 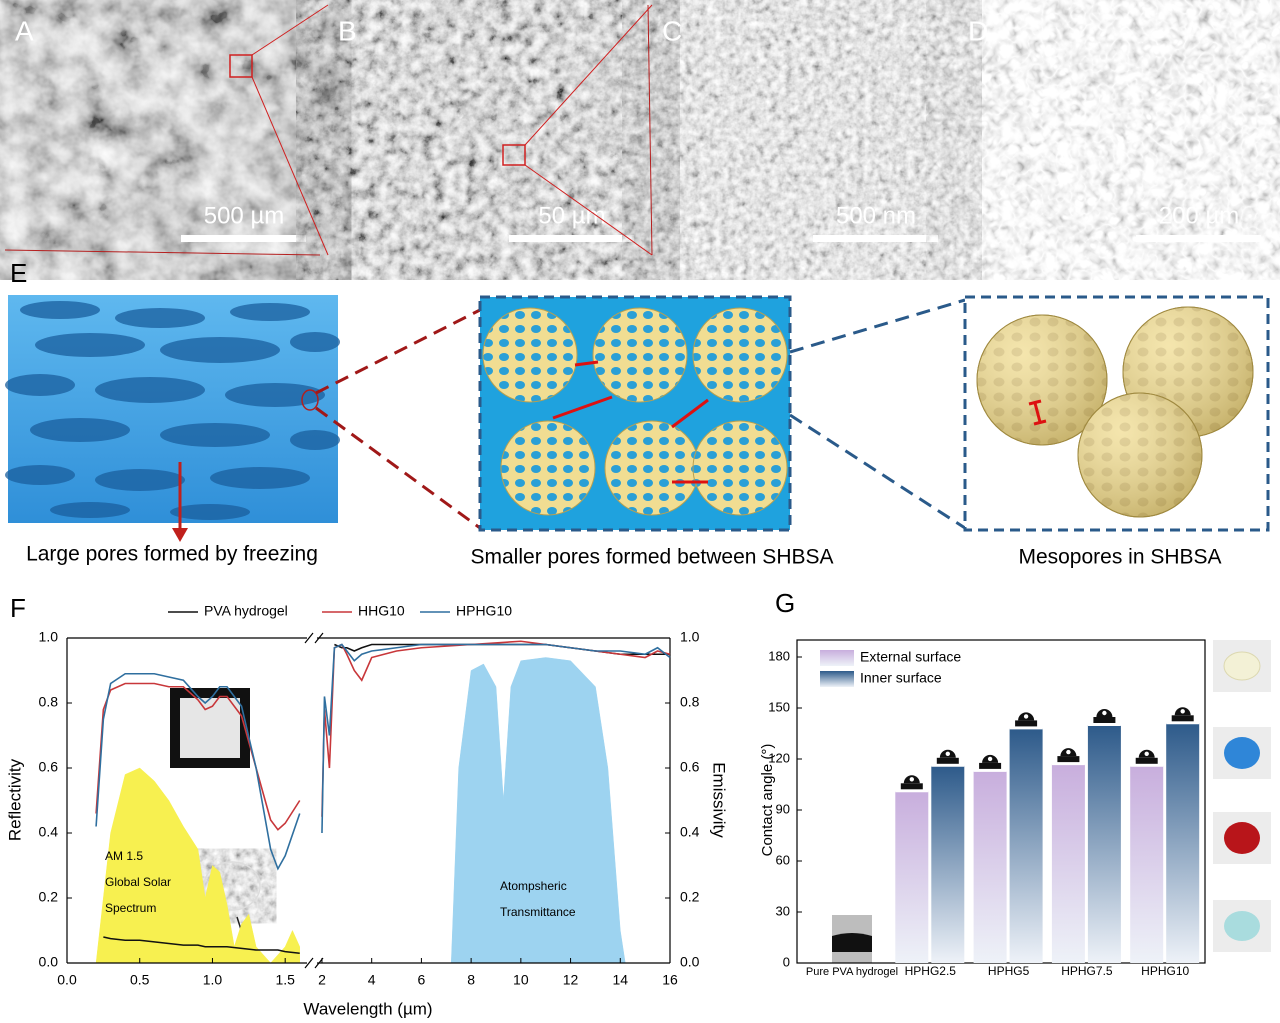 I want to click on panel-label: B, so click(x=347, y=30).